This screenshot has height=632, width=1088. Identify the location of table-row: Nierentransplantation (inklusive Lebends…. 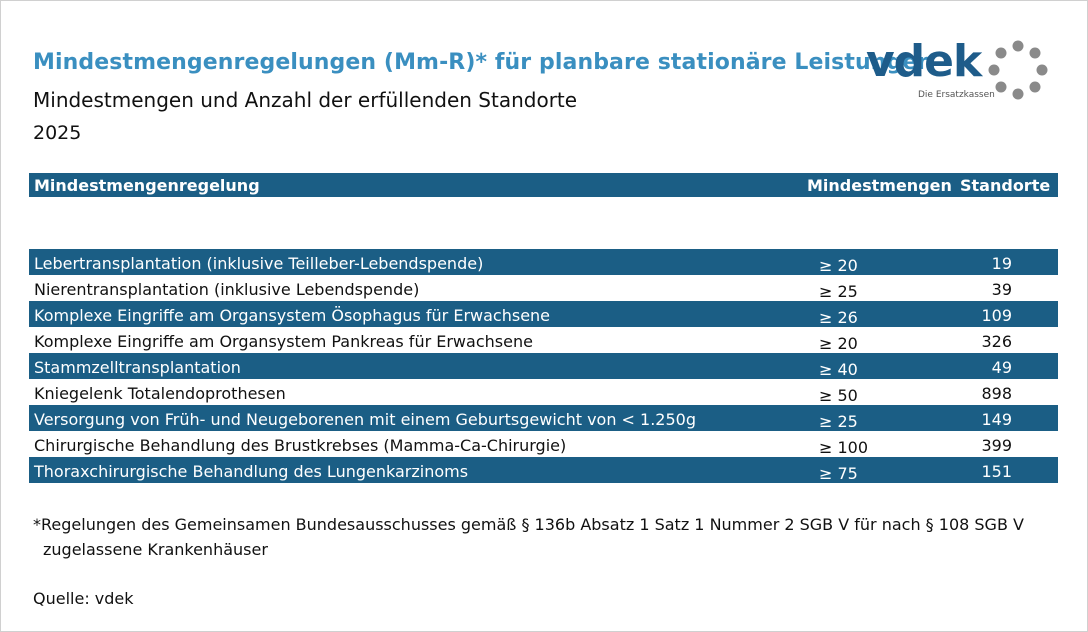
(543, 288).